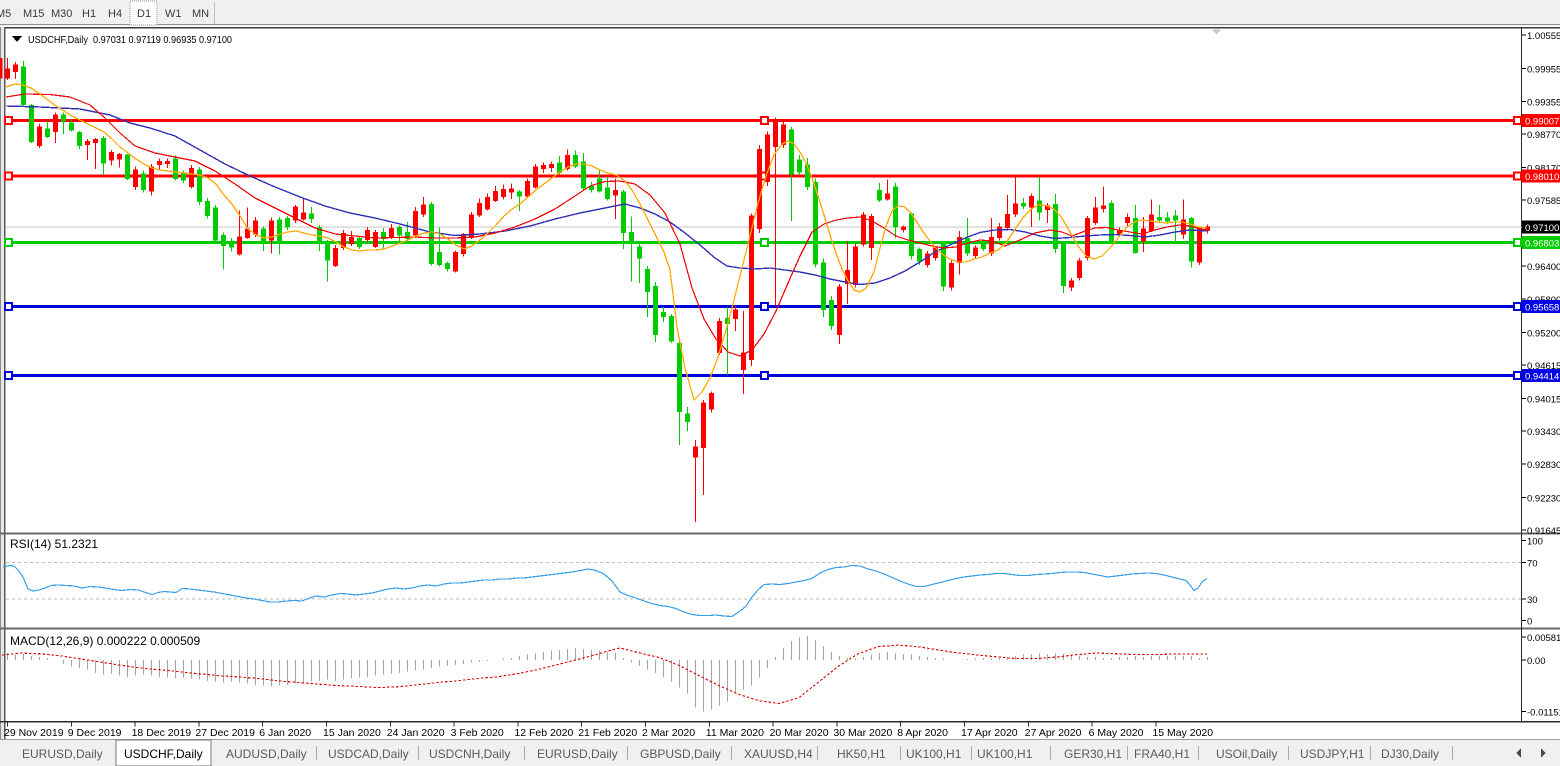 The height and width of the screenshot is (766, 1560). What do you see at coordinates (416, 733) in the screenshot?
I see `svg-text: 24 Jan 2020` at bounding box center [416, 733].